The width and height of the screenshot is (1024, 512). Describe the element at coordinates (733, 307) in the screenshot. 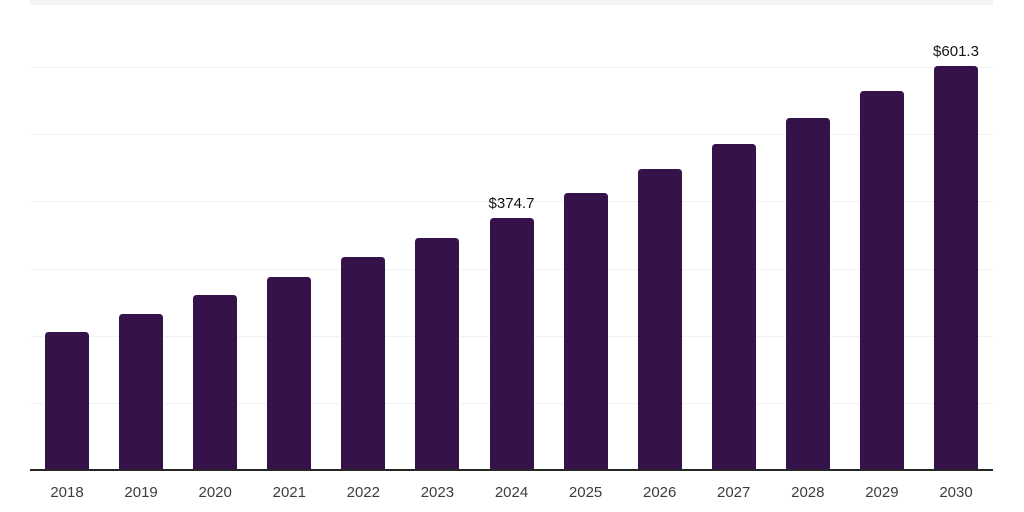

I see `bar-2027` at that location.